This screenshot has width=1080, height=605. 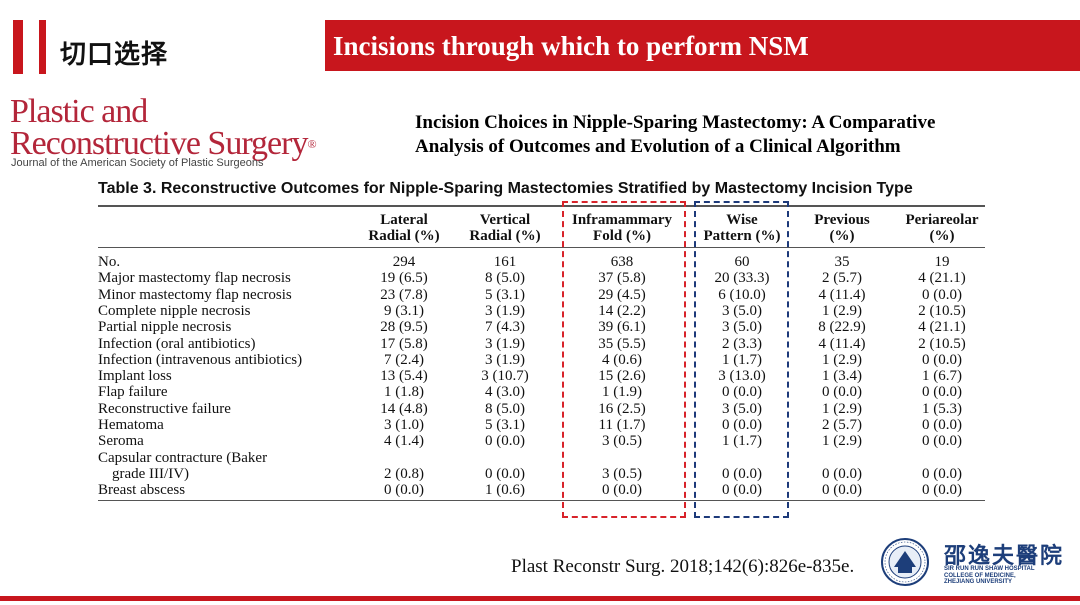 What do you see at coordinates (622, 392) in the screenshot?
I see `table-cell: 1 (1.9)` at bounding box center [622, 392].